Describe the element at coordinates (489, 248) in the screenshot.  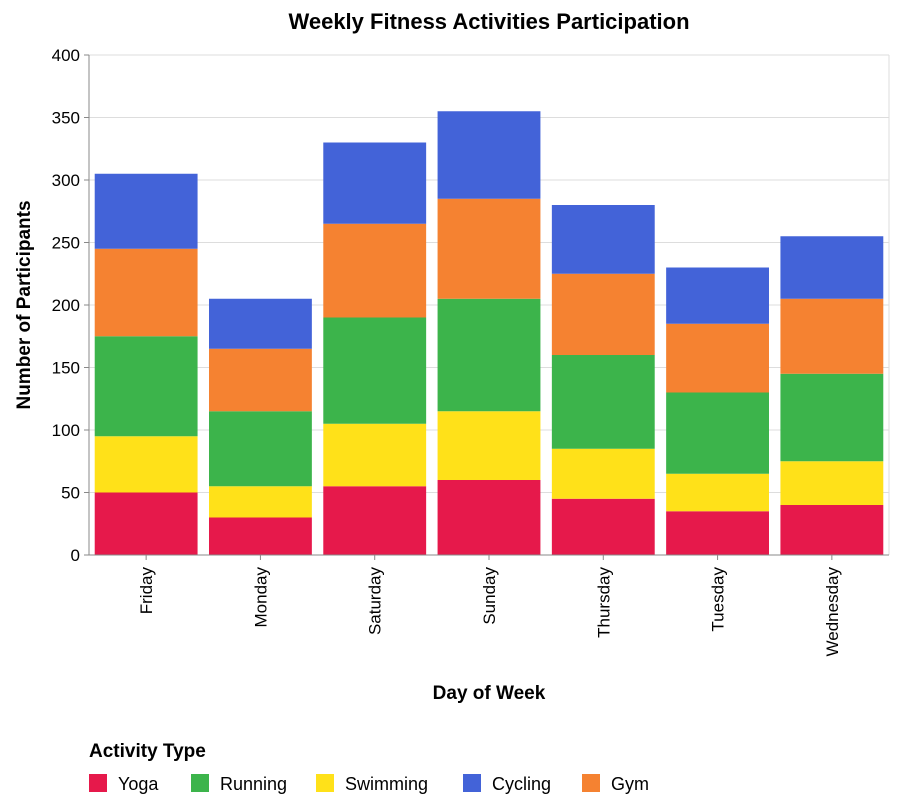
I see `bar-sunday-gym` at that location.